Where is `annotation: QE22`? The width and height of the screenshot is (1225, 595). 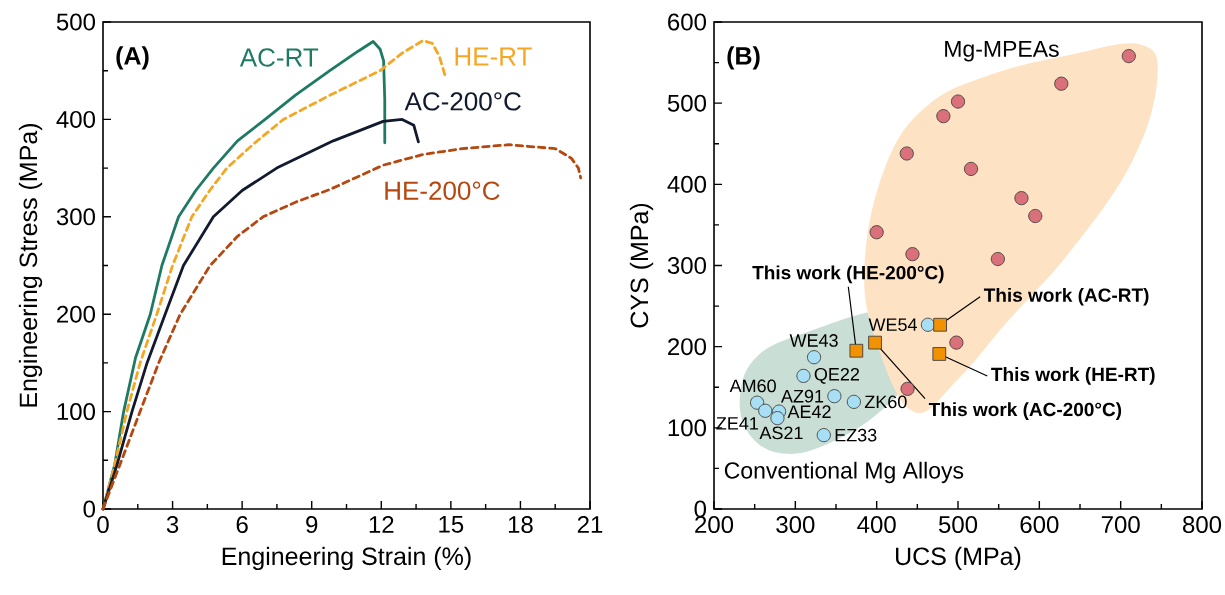 annotation: QE22 is located at coordinates (836, 375).